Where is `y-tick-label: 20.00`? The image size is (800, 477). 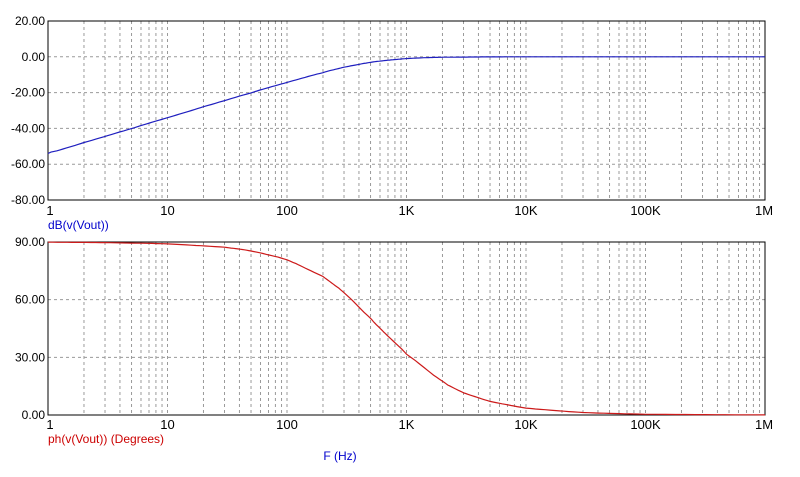
y-tick-label: 20.00 is located at coordinates (30, 21).